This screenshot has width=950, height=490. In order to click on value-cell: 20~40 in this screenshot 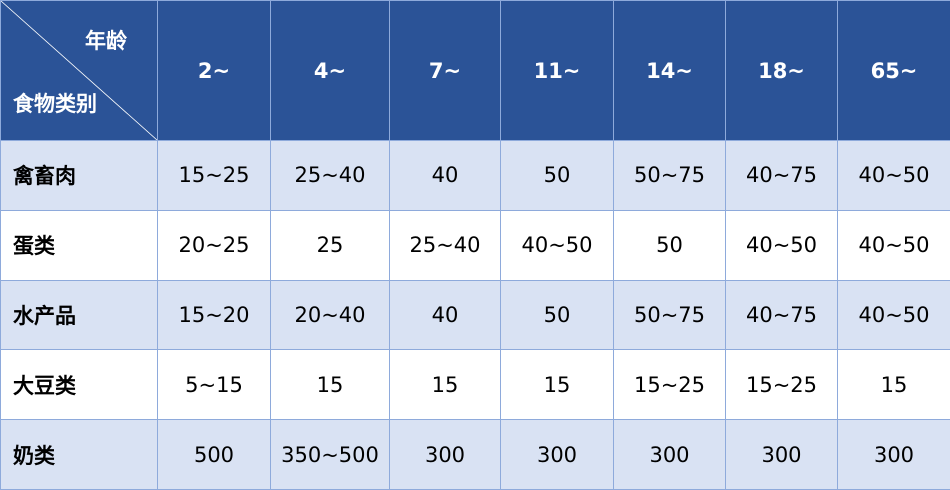, I will do `click(330, 315)`.